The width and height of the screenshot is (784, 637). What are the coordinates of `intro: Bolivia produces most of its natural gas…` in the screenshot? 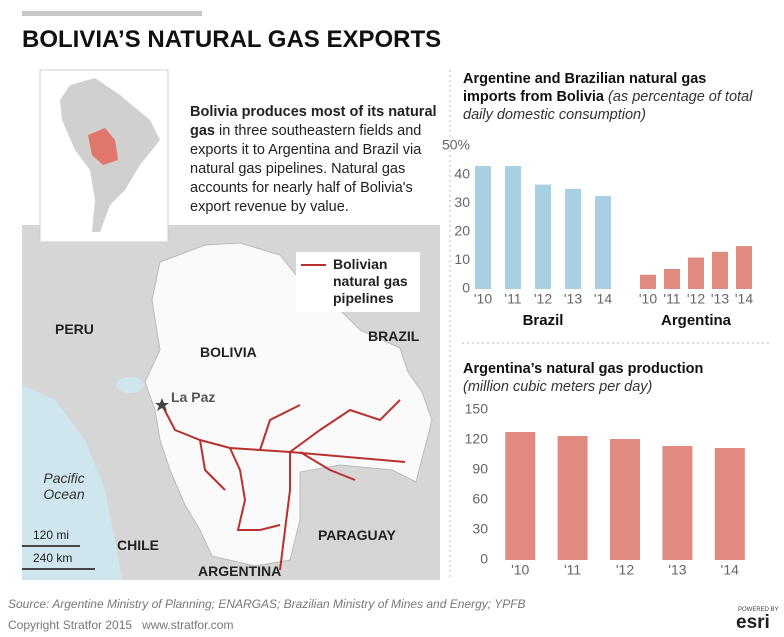 It's located at (314, 160).